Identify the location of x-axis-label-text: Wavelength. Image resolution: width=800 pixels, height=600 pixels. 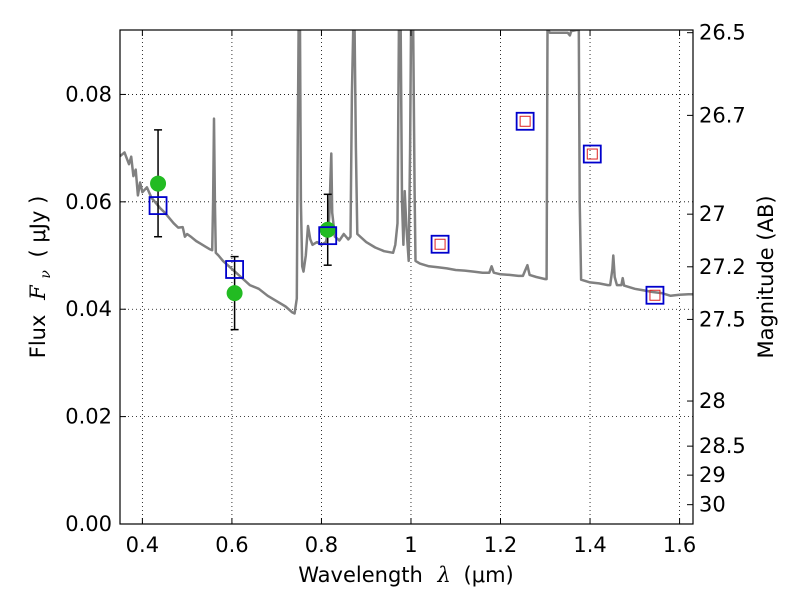
(360, 575).